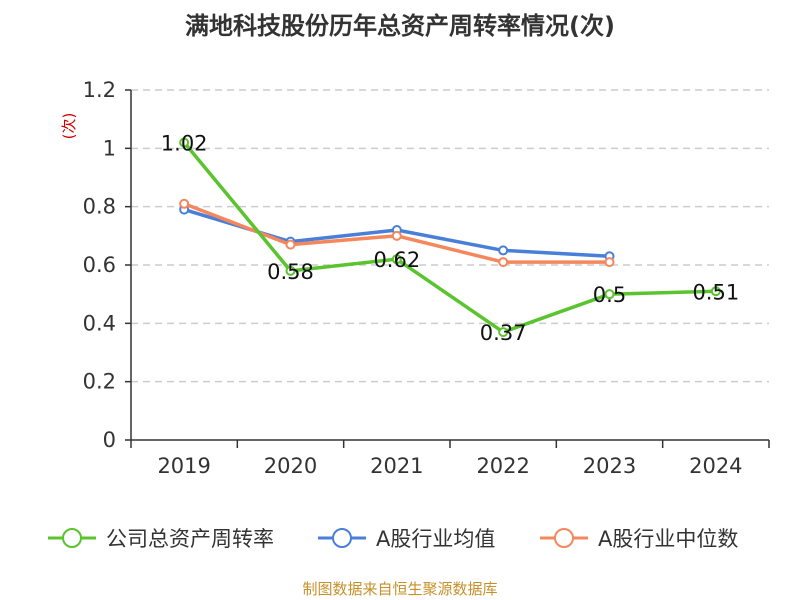  I want to click on y-tick-label: 1.2, so click(99, 90).